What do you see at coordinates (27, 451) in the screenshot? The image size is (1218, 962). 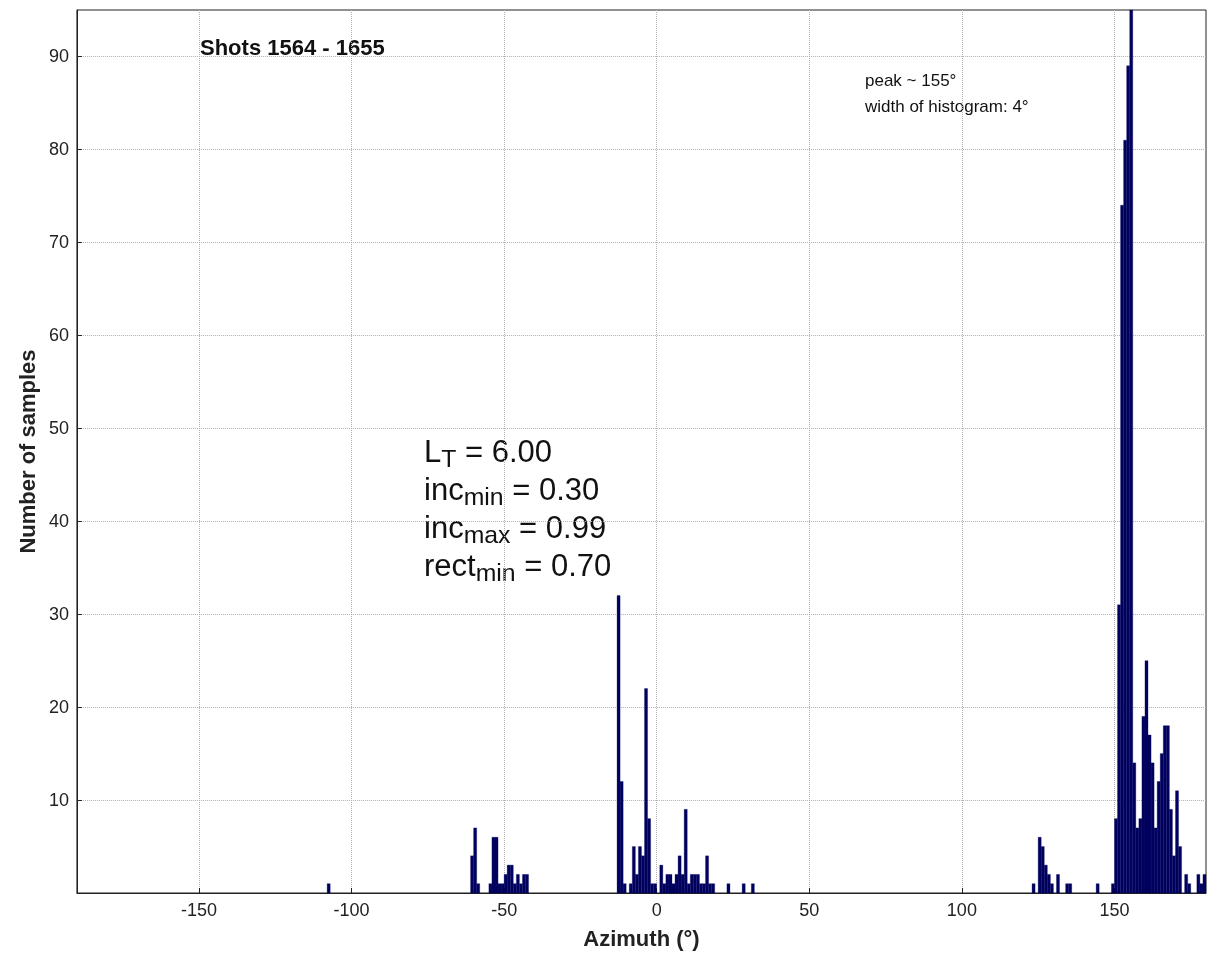 I see `y-axis-title: Number of samples` at bounding box center [27, 451].